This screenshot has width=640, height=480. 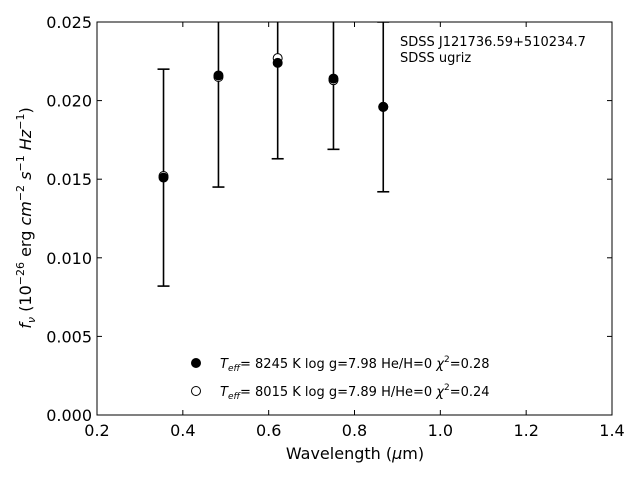 I want to click on y-tick-label: 0.000, so click(x=69, y=415).